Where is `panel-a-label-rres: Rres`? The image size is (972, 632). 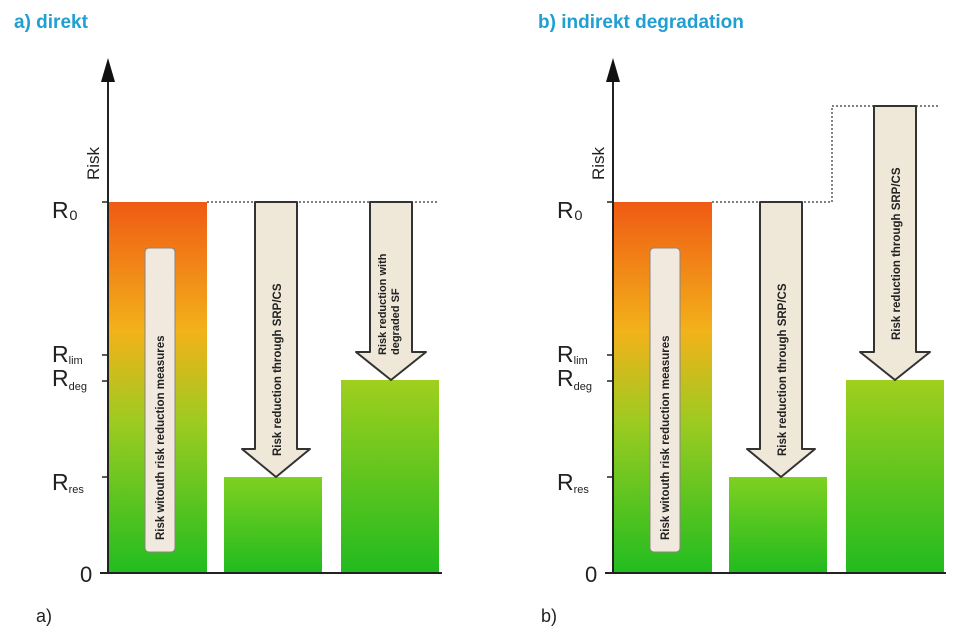 panel-a-label-rres: Rres is located at coordinates (68, 482).